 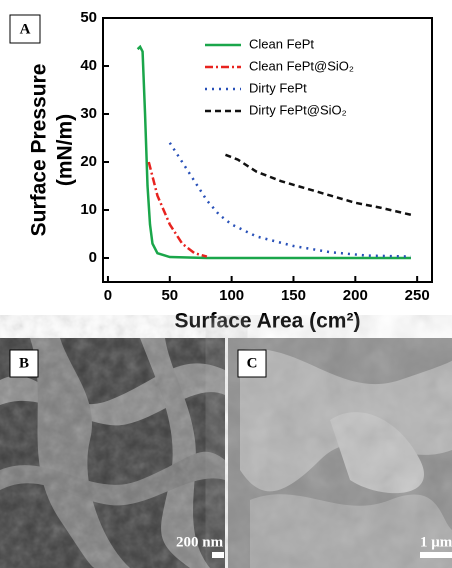 What do you see at coordinates (298, 109) in the screenshot?
I see `legend-label: Dirty FePt@SiO₂` at bounding box center [298, 109].